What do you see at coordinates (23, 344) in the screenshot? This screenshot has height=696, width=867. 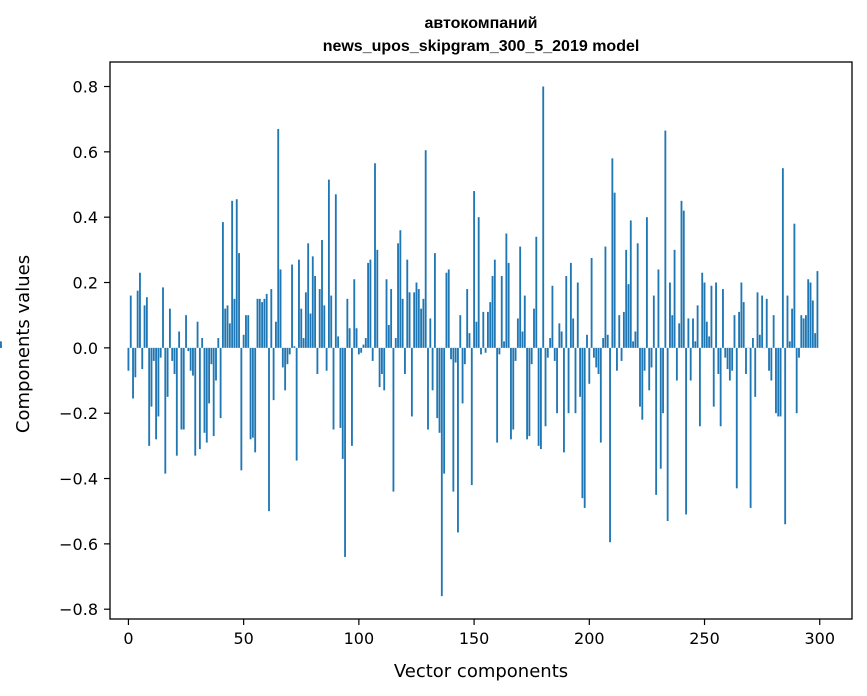 I see `y-axis-label: Components values` at bounding box center [23, 344].